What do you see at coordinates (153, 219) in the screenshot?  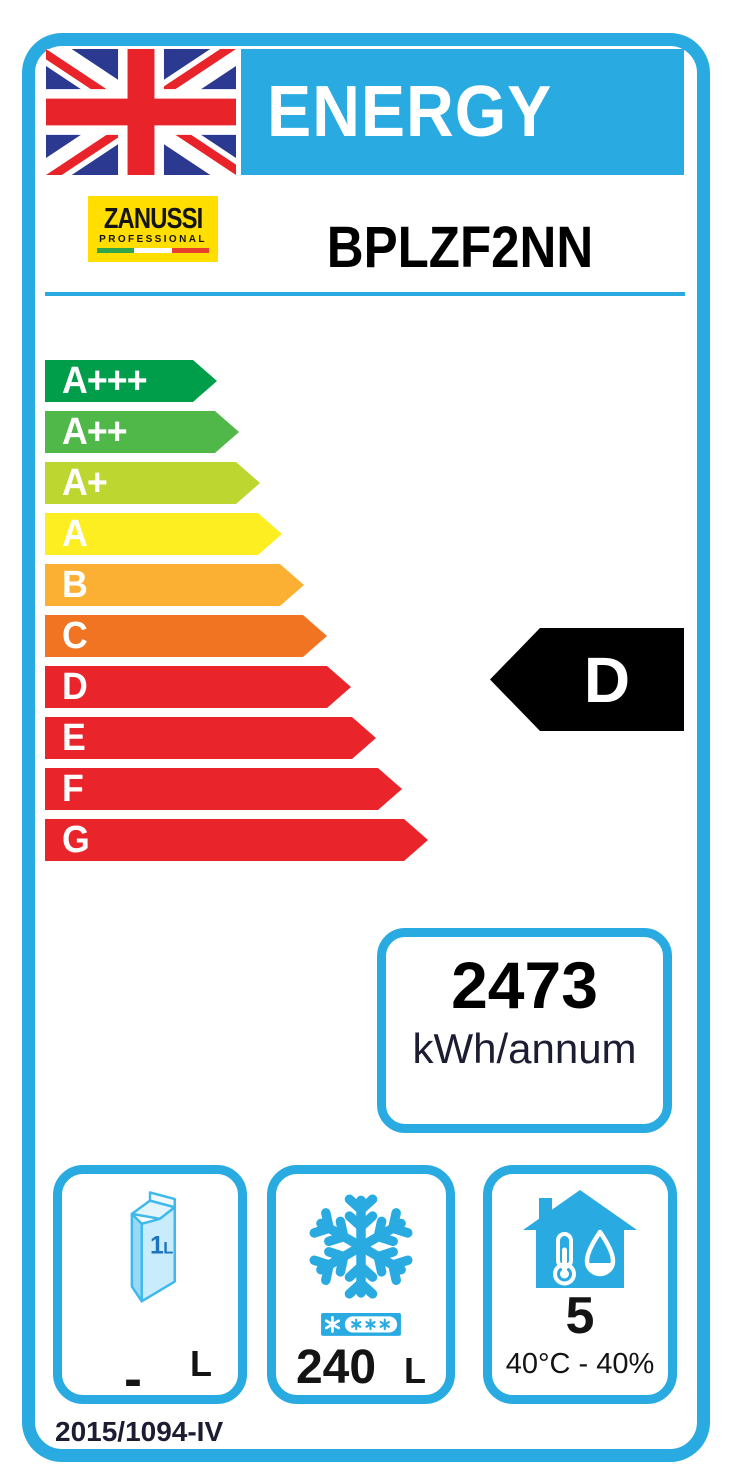 I see `brand-name: ZANUSSI` at bounding box center [153, 219].